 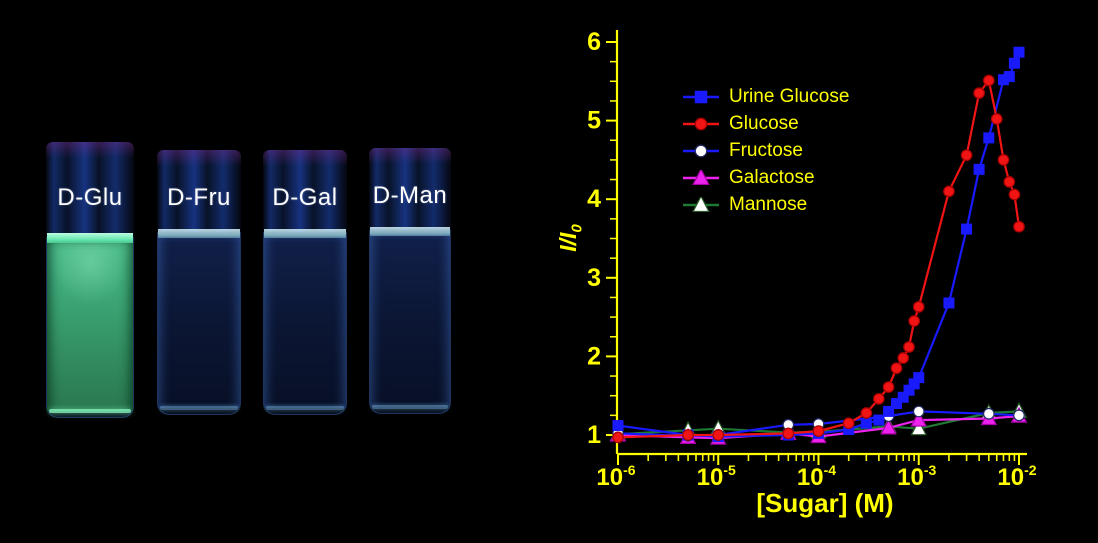 I want to click on y-axis-label: I/I0, so click(x=570, y=238).